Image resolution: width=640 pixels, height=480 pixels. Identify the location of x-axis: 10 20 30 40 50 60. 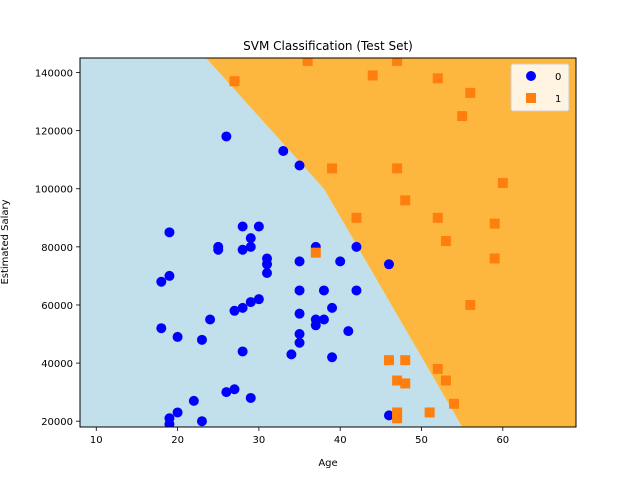
(299, 436).